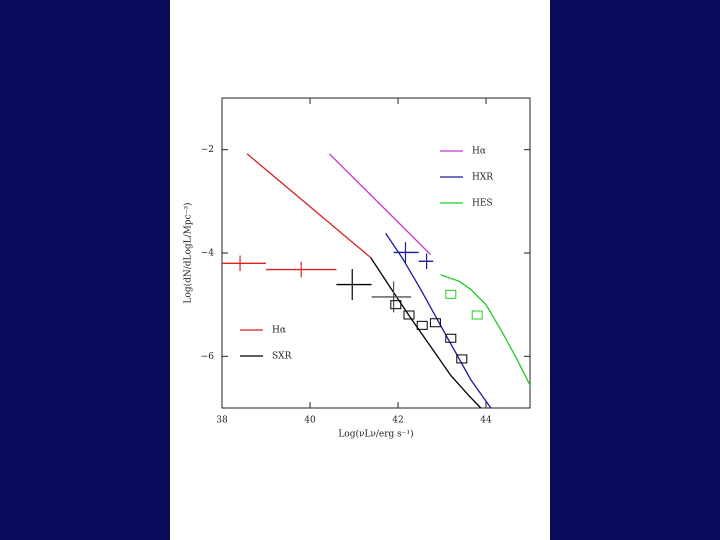  I want to click on x-axis-label: Log(νLν/erg s⁻¹), so click(375, 434).